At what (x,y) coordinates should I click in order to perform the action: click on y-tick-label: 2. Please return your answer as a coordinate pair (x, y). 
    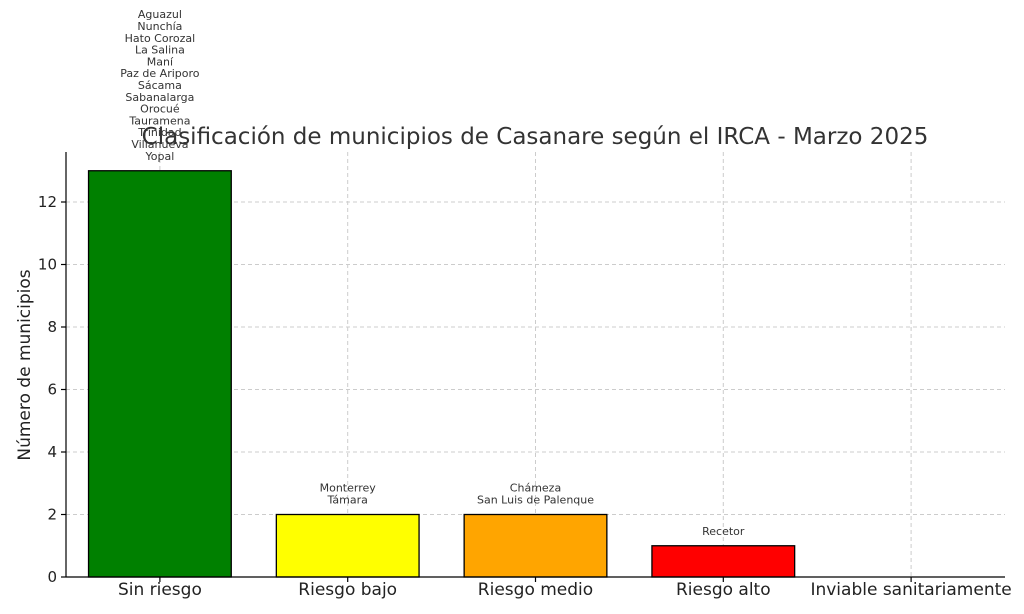
    Looking at the image, I should click on (52, 515).